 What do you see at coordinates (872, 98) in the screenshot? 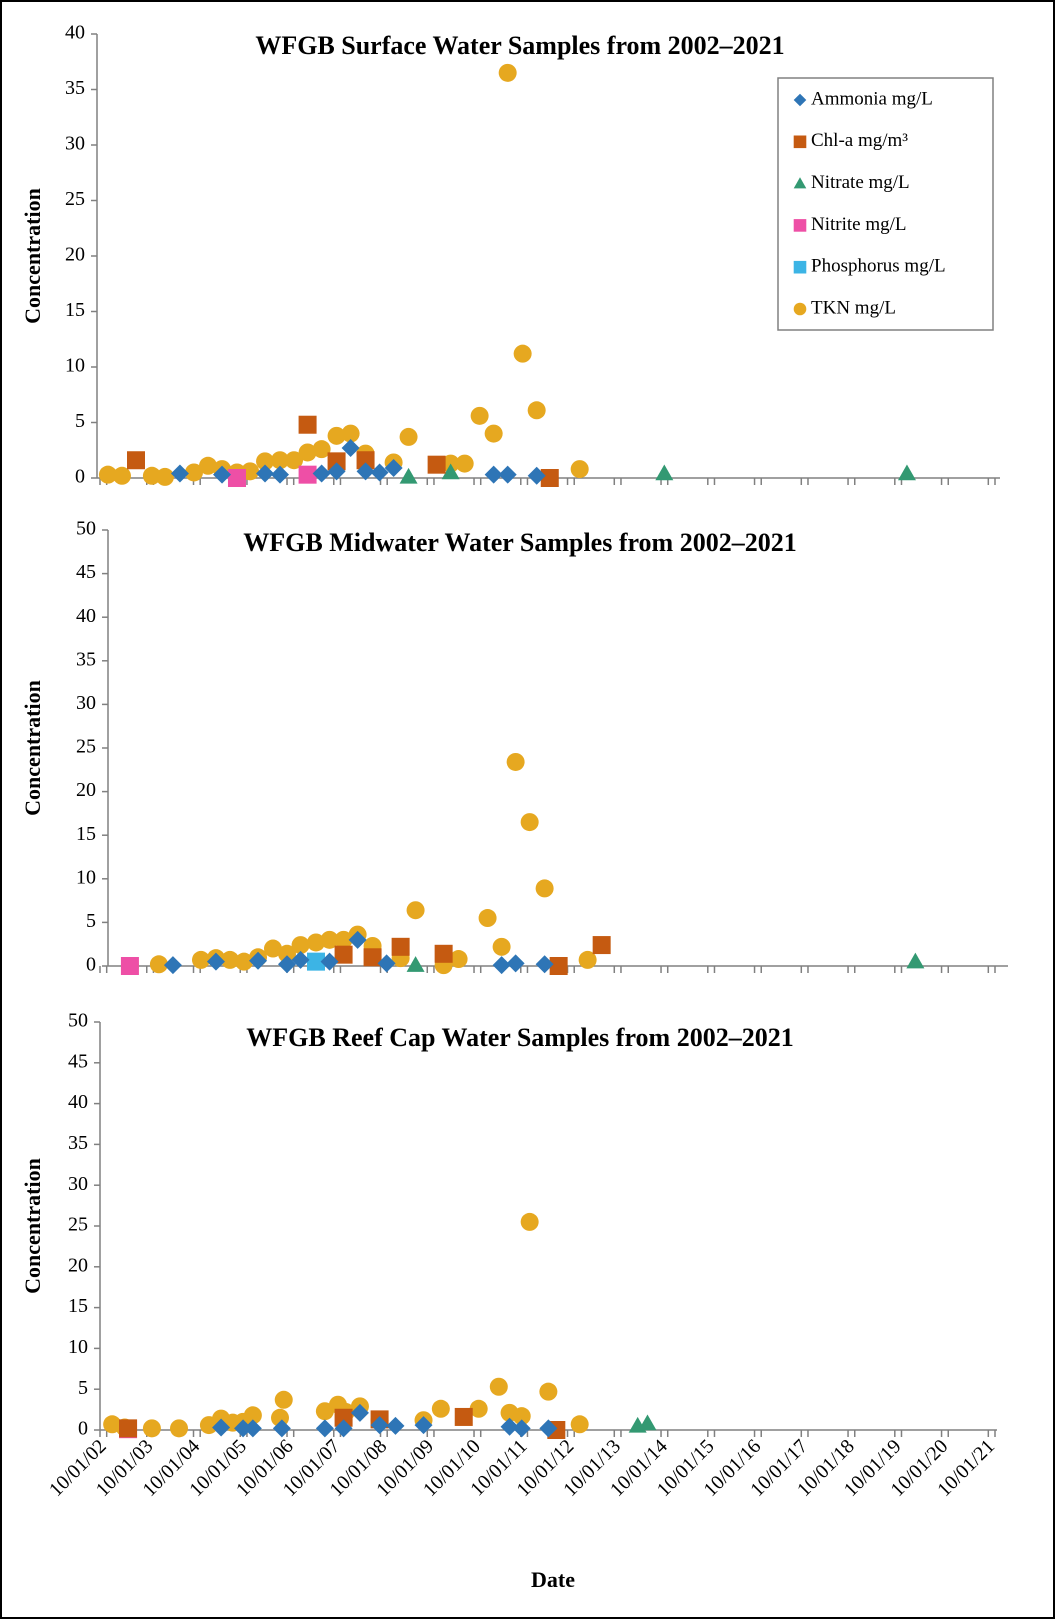
I see `legend-label: Ammonia mg/L` at bounding box center [872, 98].